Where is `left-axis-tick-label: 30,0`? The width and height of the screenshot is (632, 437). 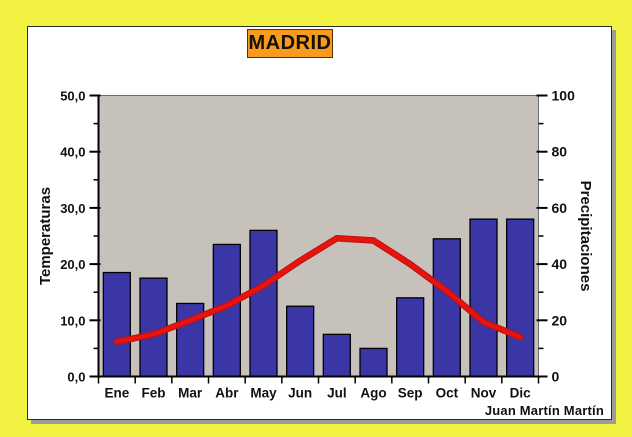
left-axis-tick-label: 30,0 is located at coordinates (72, 208).